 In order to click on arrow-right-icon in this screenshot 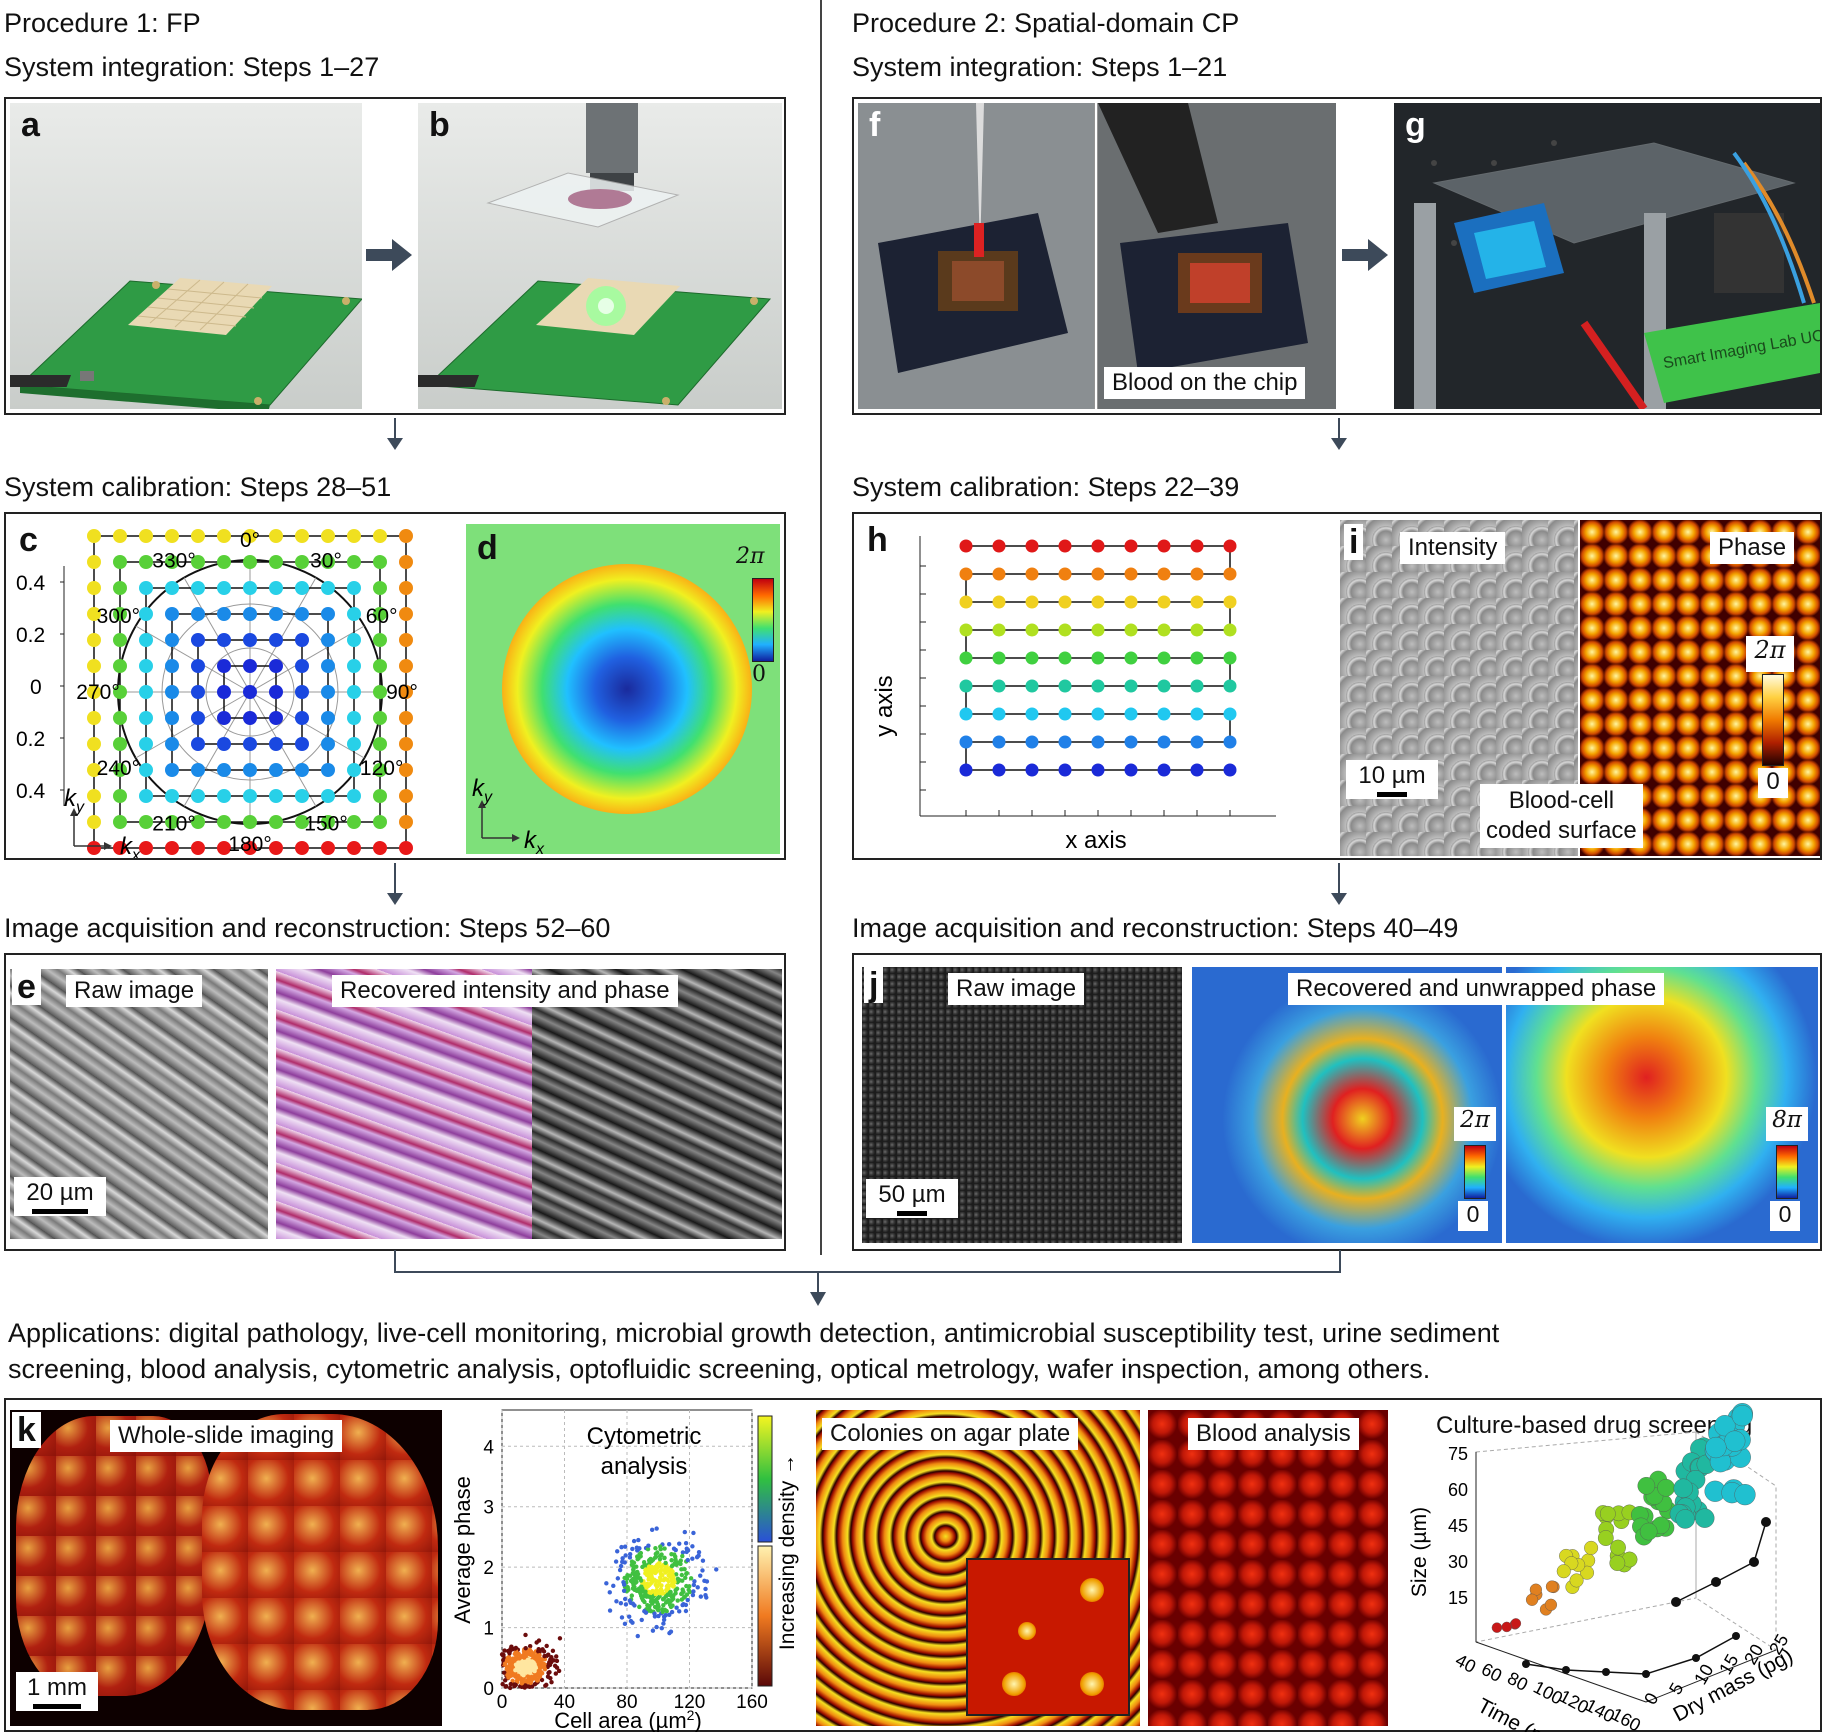, I will do `click(1365, 255)`.